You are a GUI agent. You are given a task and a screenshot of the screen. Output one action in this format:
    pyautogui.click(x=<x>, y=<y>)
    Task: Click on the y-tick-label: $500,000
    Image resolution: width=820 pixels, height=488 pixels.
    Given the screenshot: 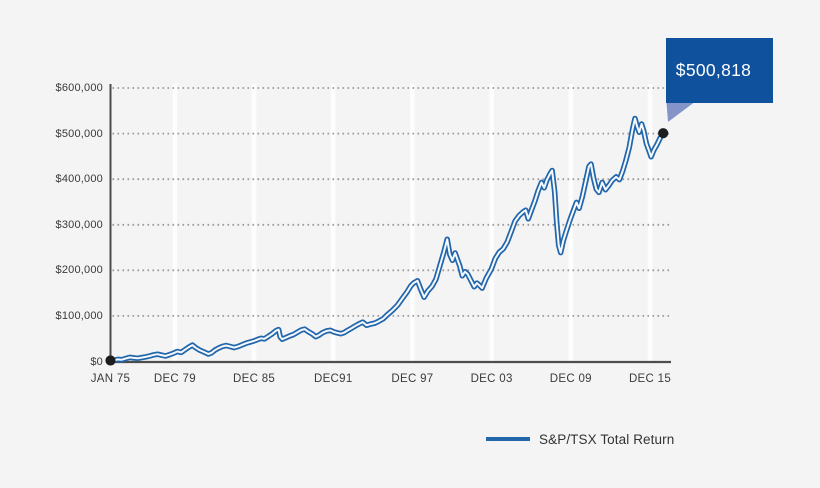 What is the action you would take?
    pyautogui.click(x=79, y=133)
    